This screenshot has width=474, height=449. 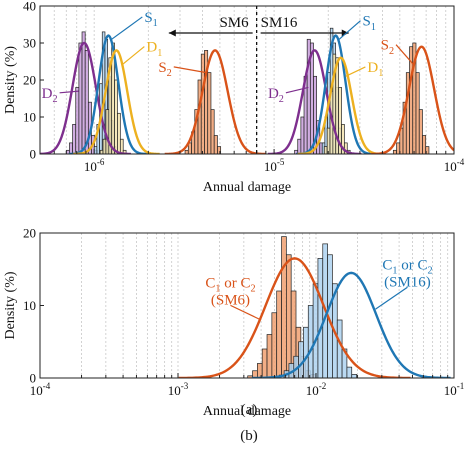 What do you see at coordinates (454, 389) in the screenshot?
I see `panel-b-xtick-label: 10⁻¹` at bounding box center [454, 389].